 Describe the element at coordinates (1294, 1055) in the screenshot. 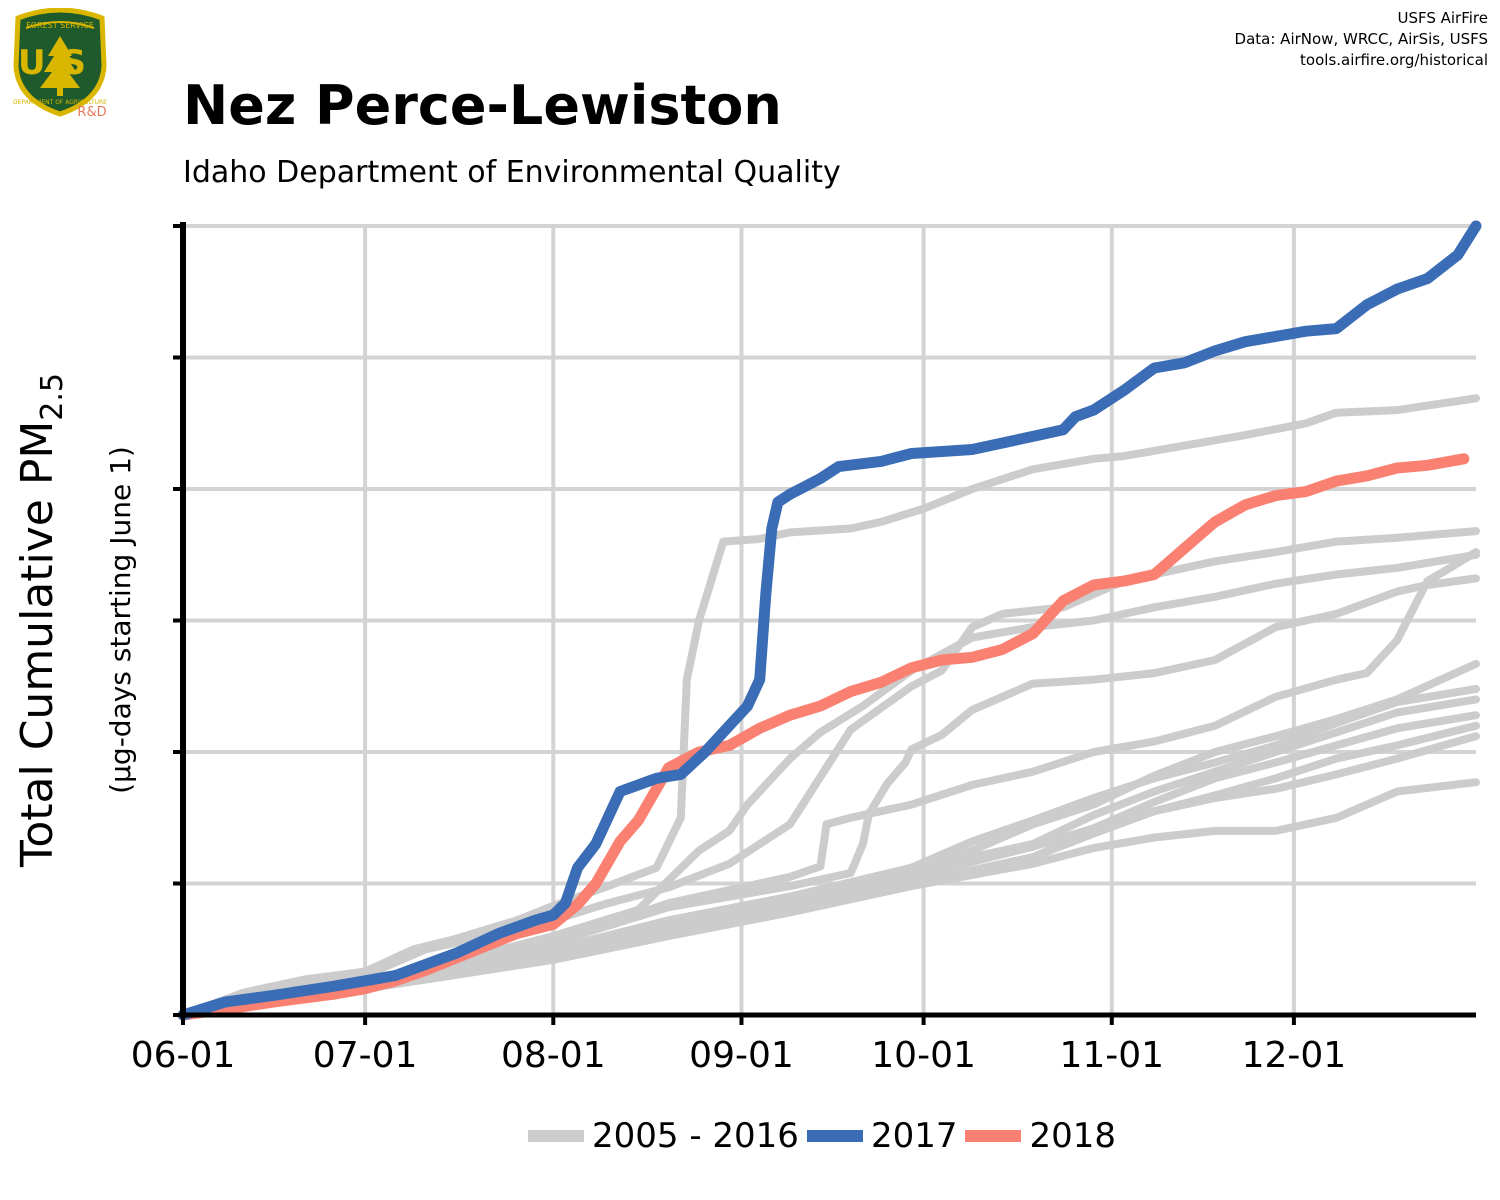

I see `x-tick-label: 12-01` at that location.